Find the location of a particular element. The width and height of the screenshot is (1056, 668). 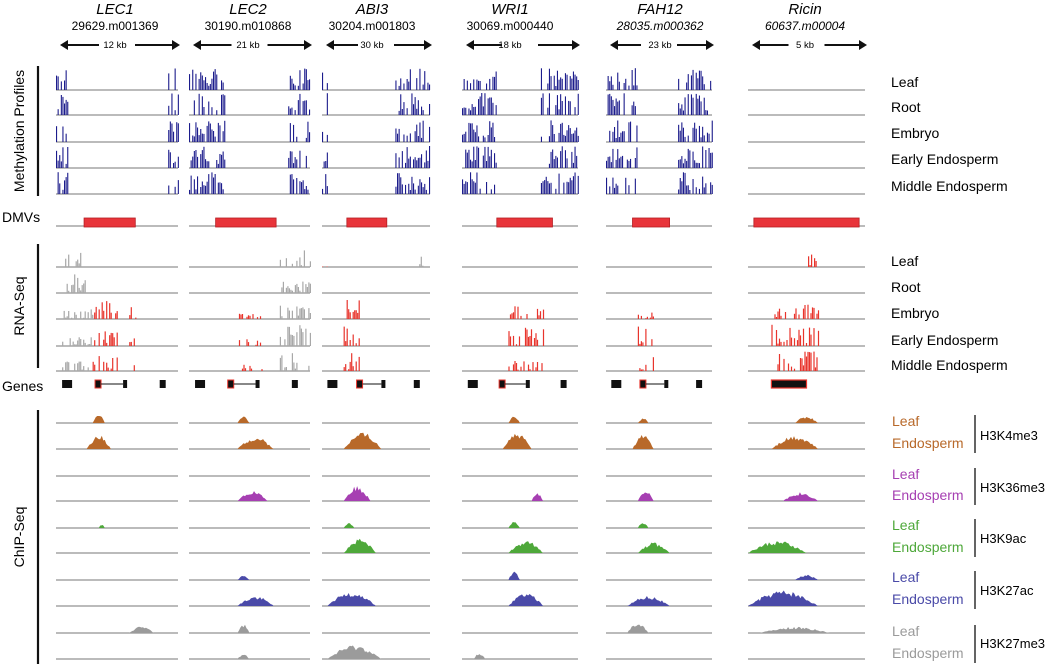

rnaseq-section-label: RNA-Seq is located at coordinates (19, 305).